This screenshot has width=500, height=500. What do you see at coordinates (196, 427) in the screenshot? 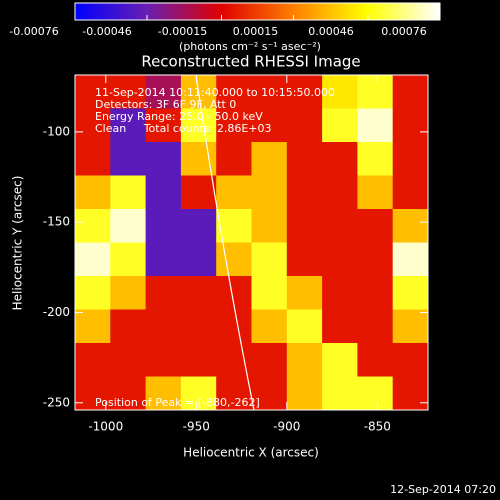
I see `x-tick-label: -950` at bounding box center [196, 427].